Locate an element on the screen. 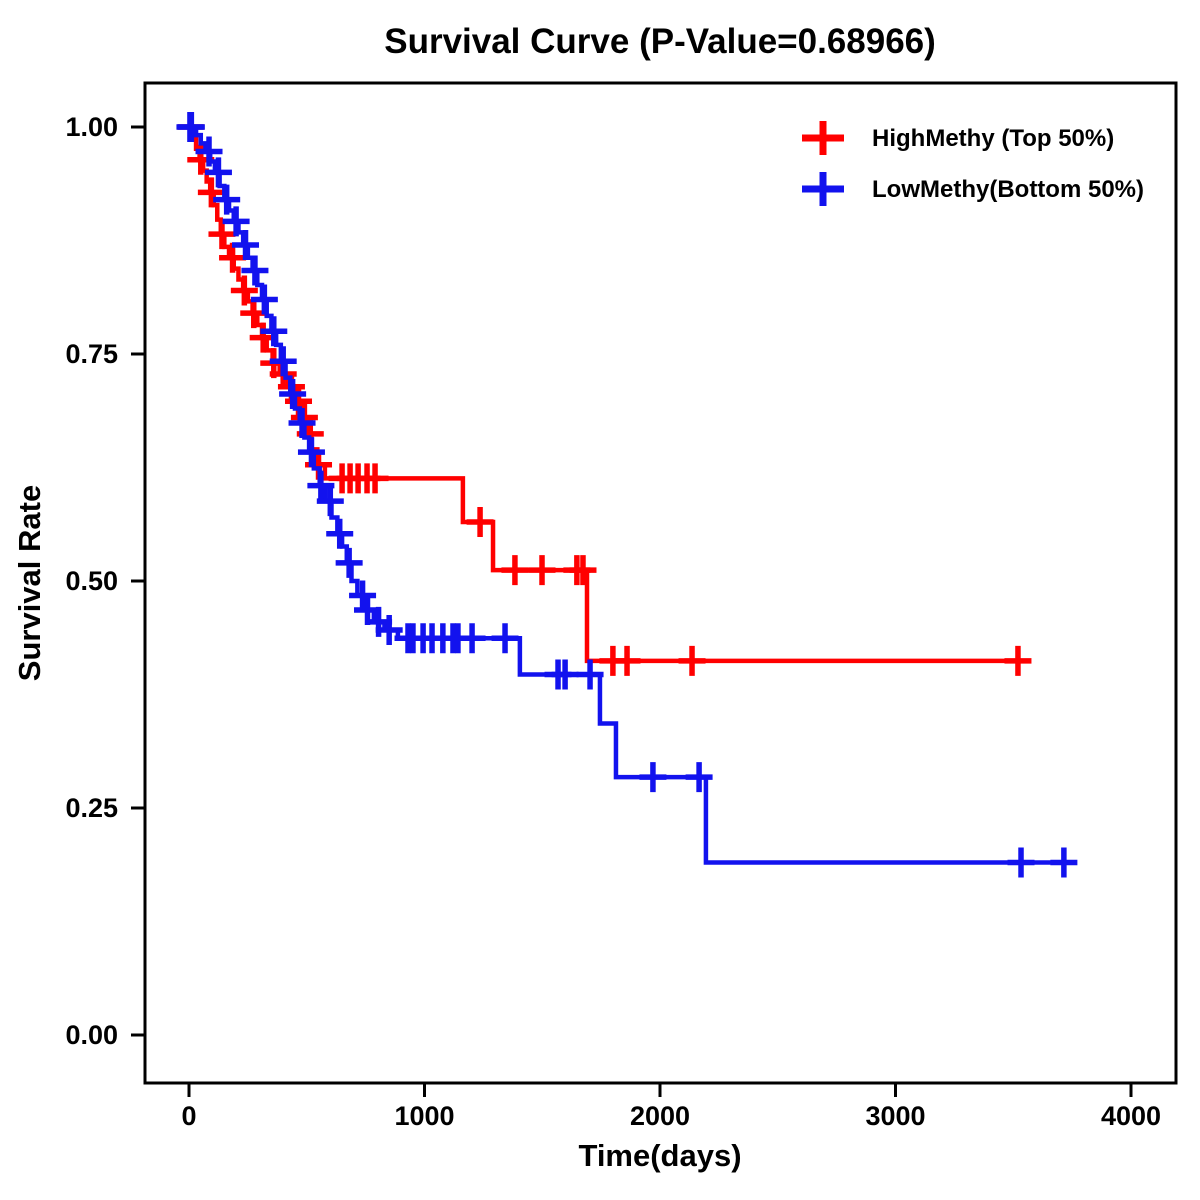 This screenshot has width=1200, height=1200. x-tick-label: 2000 is located at coordinates (660, 1116).